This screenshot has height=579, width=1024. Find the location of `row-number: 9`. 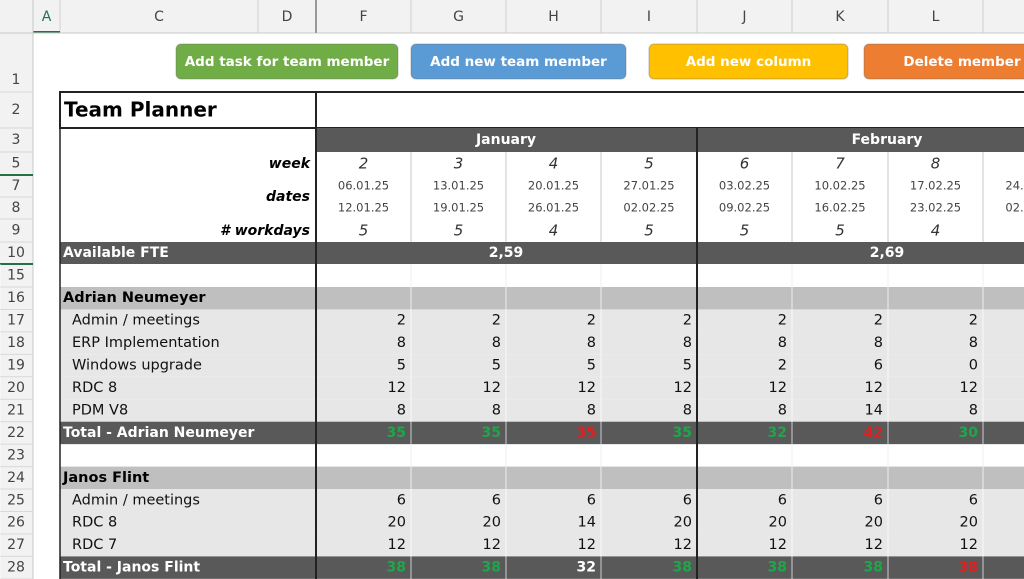

row-number: 9 is located at coordinates (16, 231).